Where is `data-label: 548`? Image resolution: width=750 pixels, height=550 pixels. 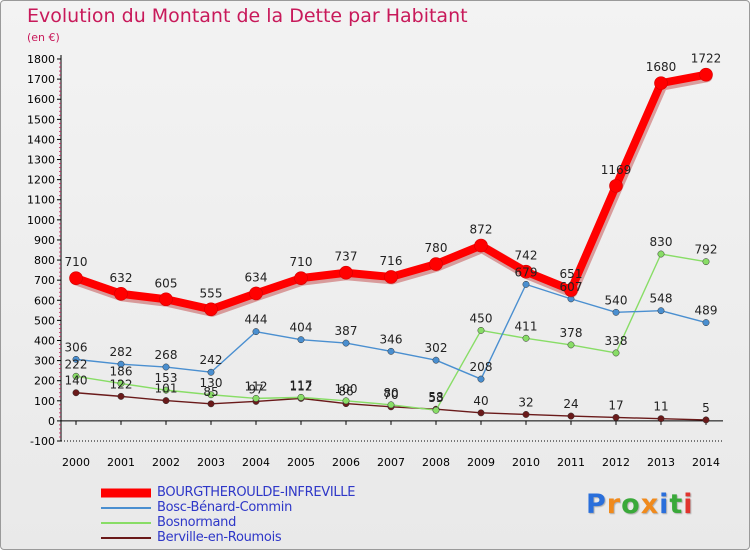
data-label: 548 is located at coordinates (661, 299).